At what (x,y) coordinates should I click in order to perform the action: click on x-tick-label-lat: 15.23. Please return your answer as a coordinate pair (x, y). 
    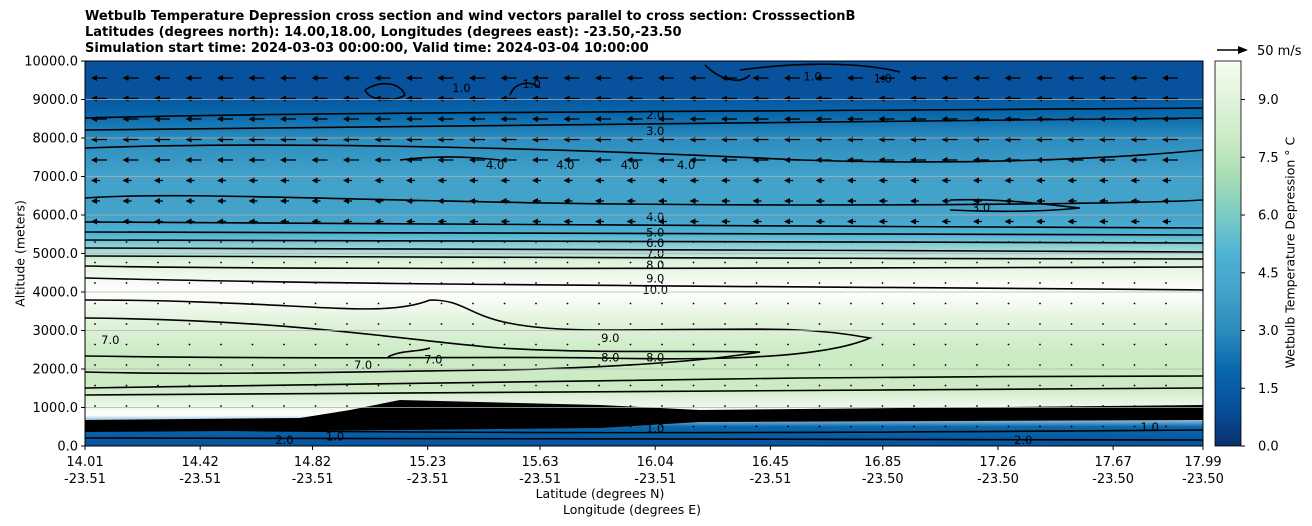
    Looking at the image, I should click on (427, 462).